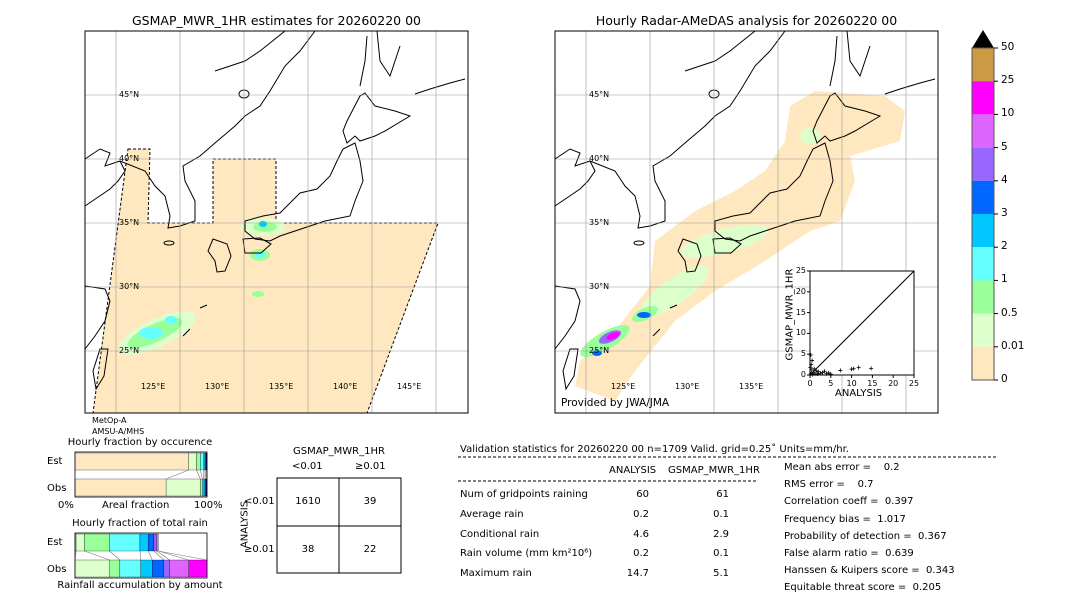 This screenshot has width=1080, height=612. What do you see at coordinates (208, 505) in the screenshot?
I see `tick-100pct: 100%` at bounding box center [208, 505].